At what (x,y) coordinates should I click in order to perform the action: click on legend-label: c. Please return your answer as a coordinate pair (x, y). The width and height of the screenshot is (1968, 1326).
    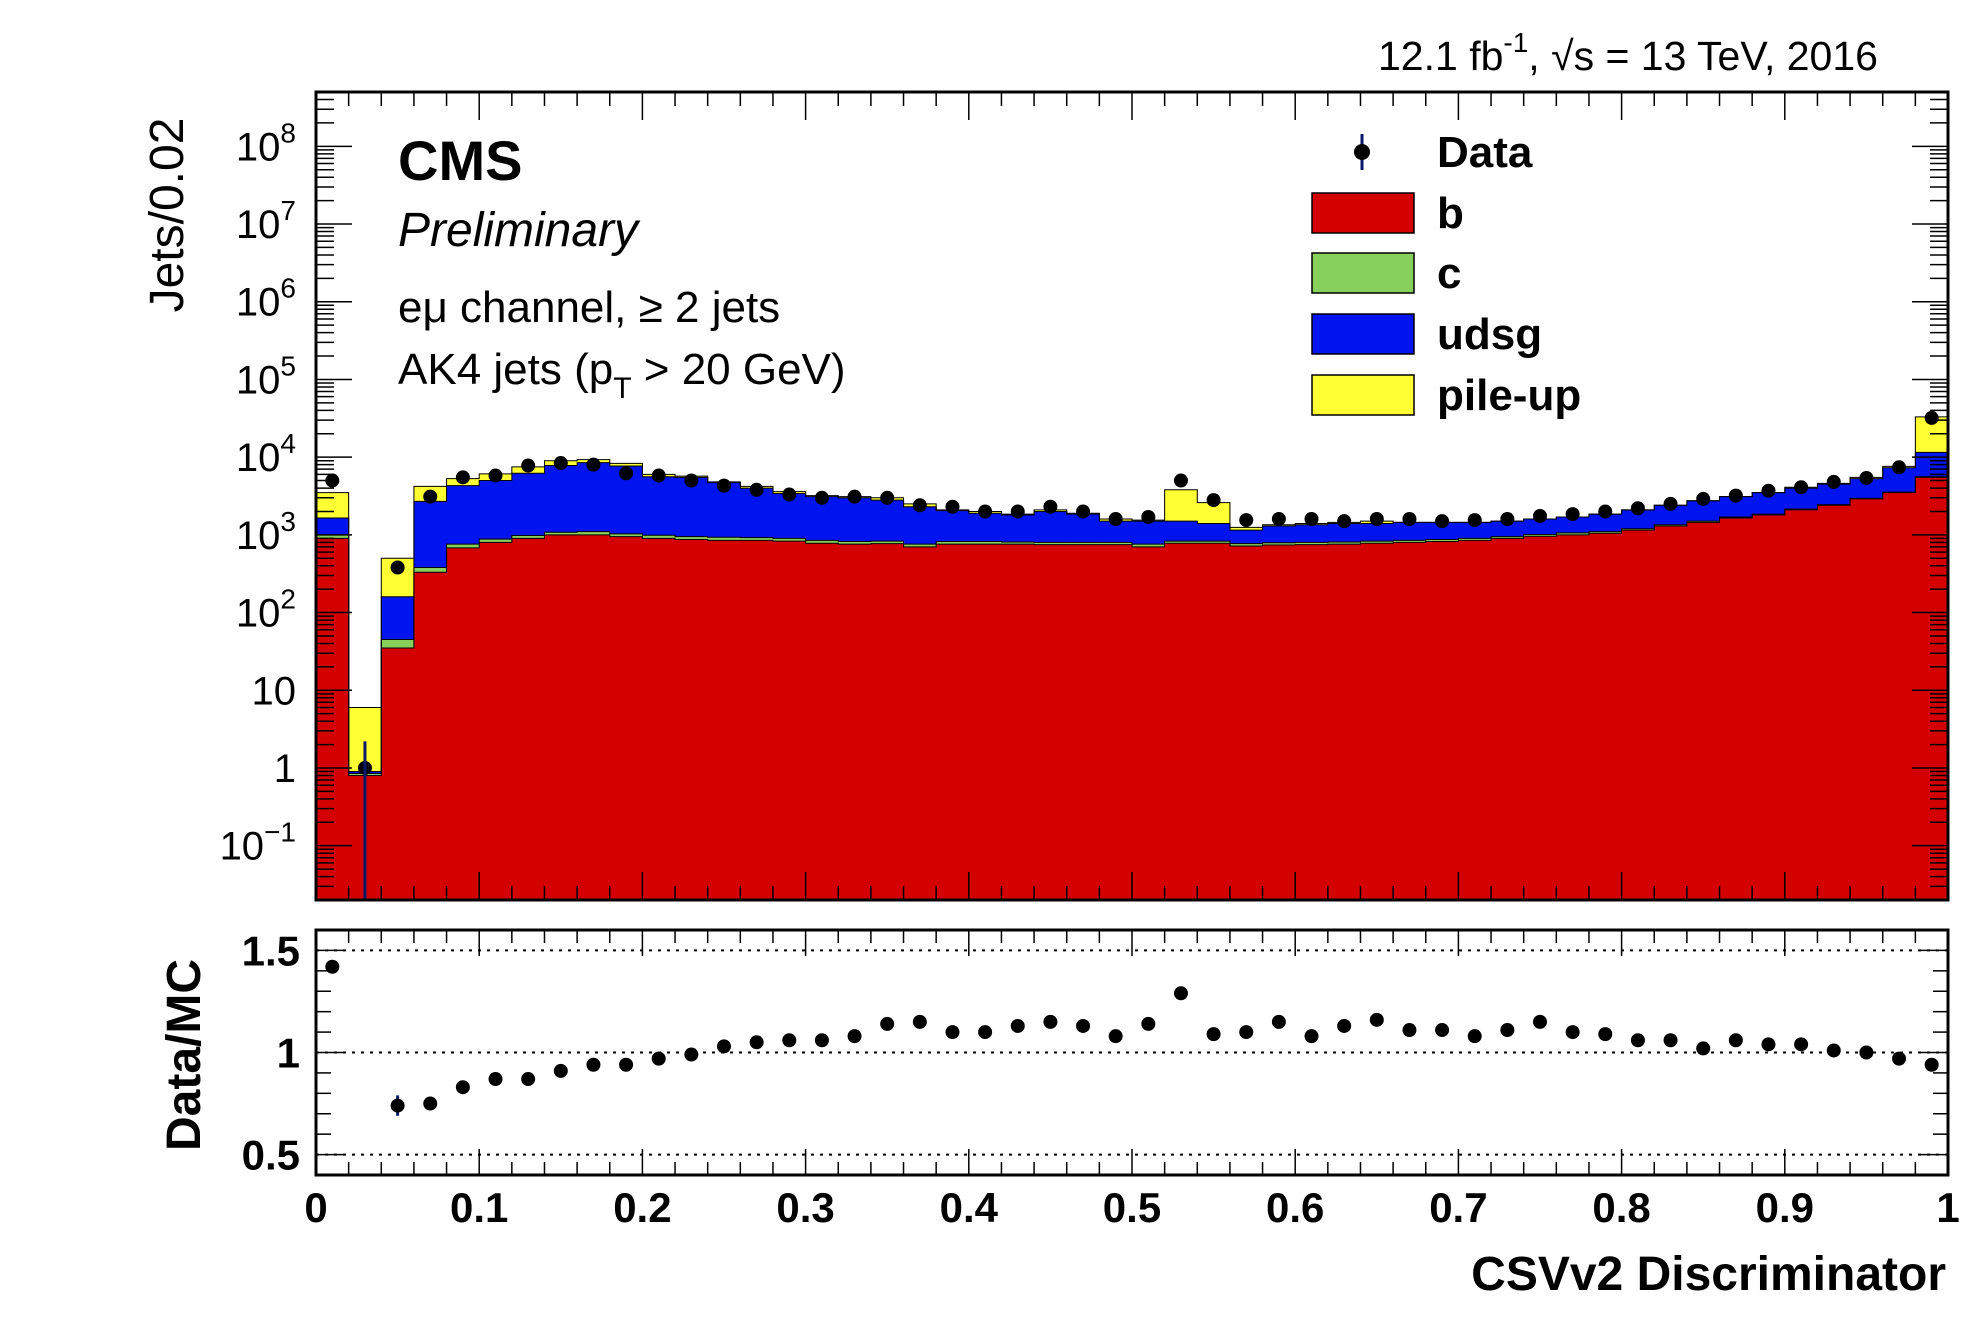
    Looking at the image, I should click on (1449, 273).